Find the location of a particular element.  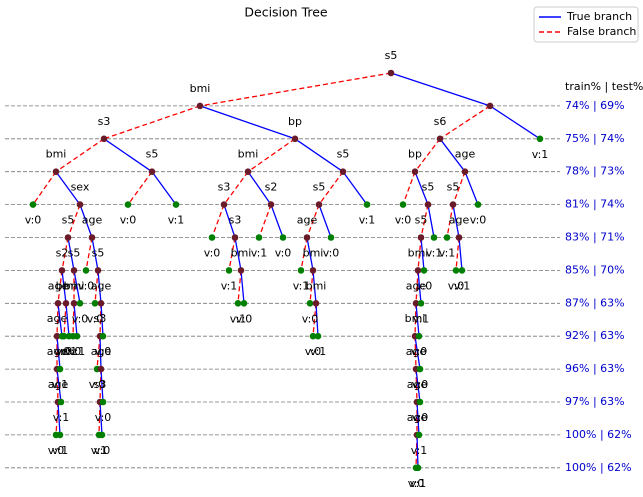

level-label: 75% | 74% is located at coordinates (595, 138).